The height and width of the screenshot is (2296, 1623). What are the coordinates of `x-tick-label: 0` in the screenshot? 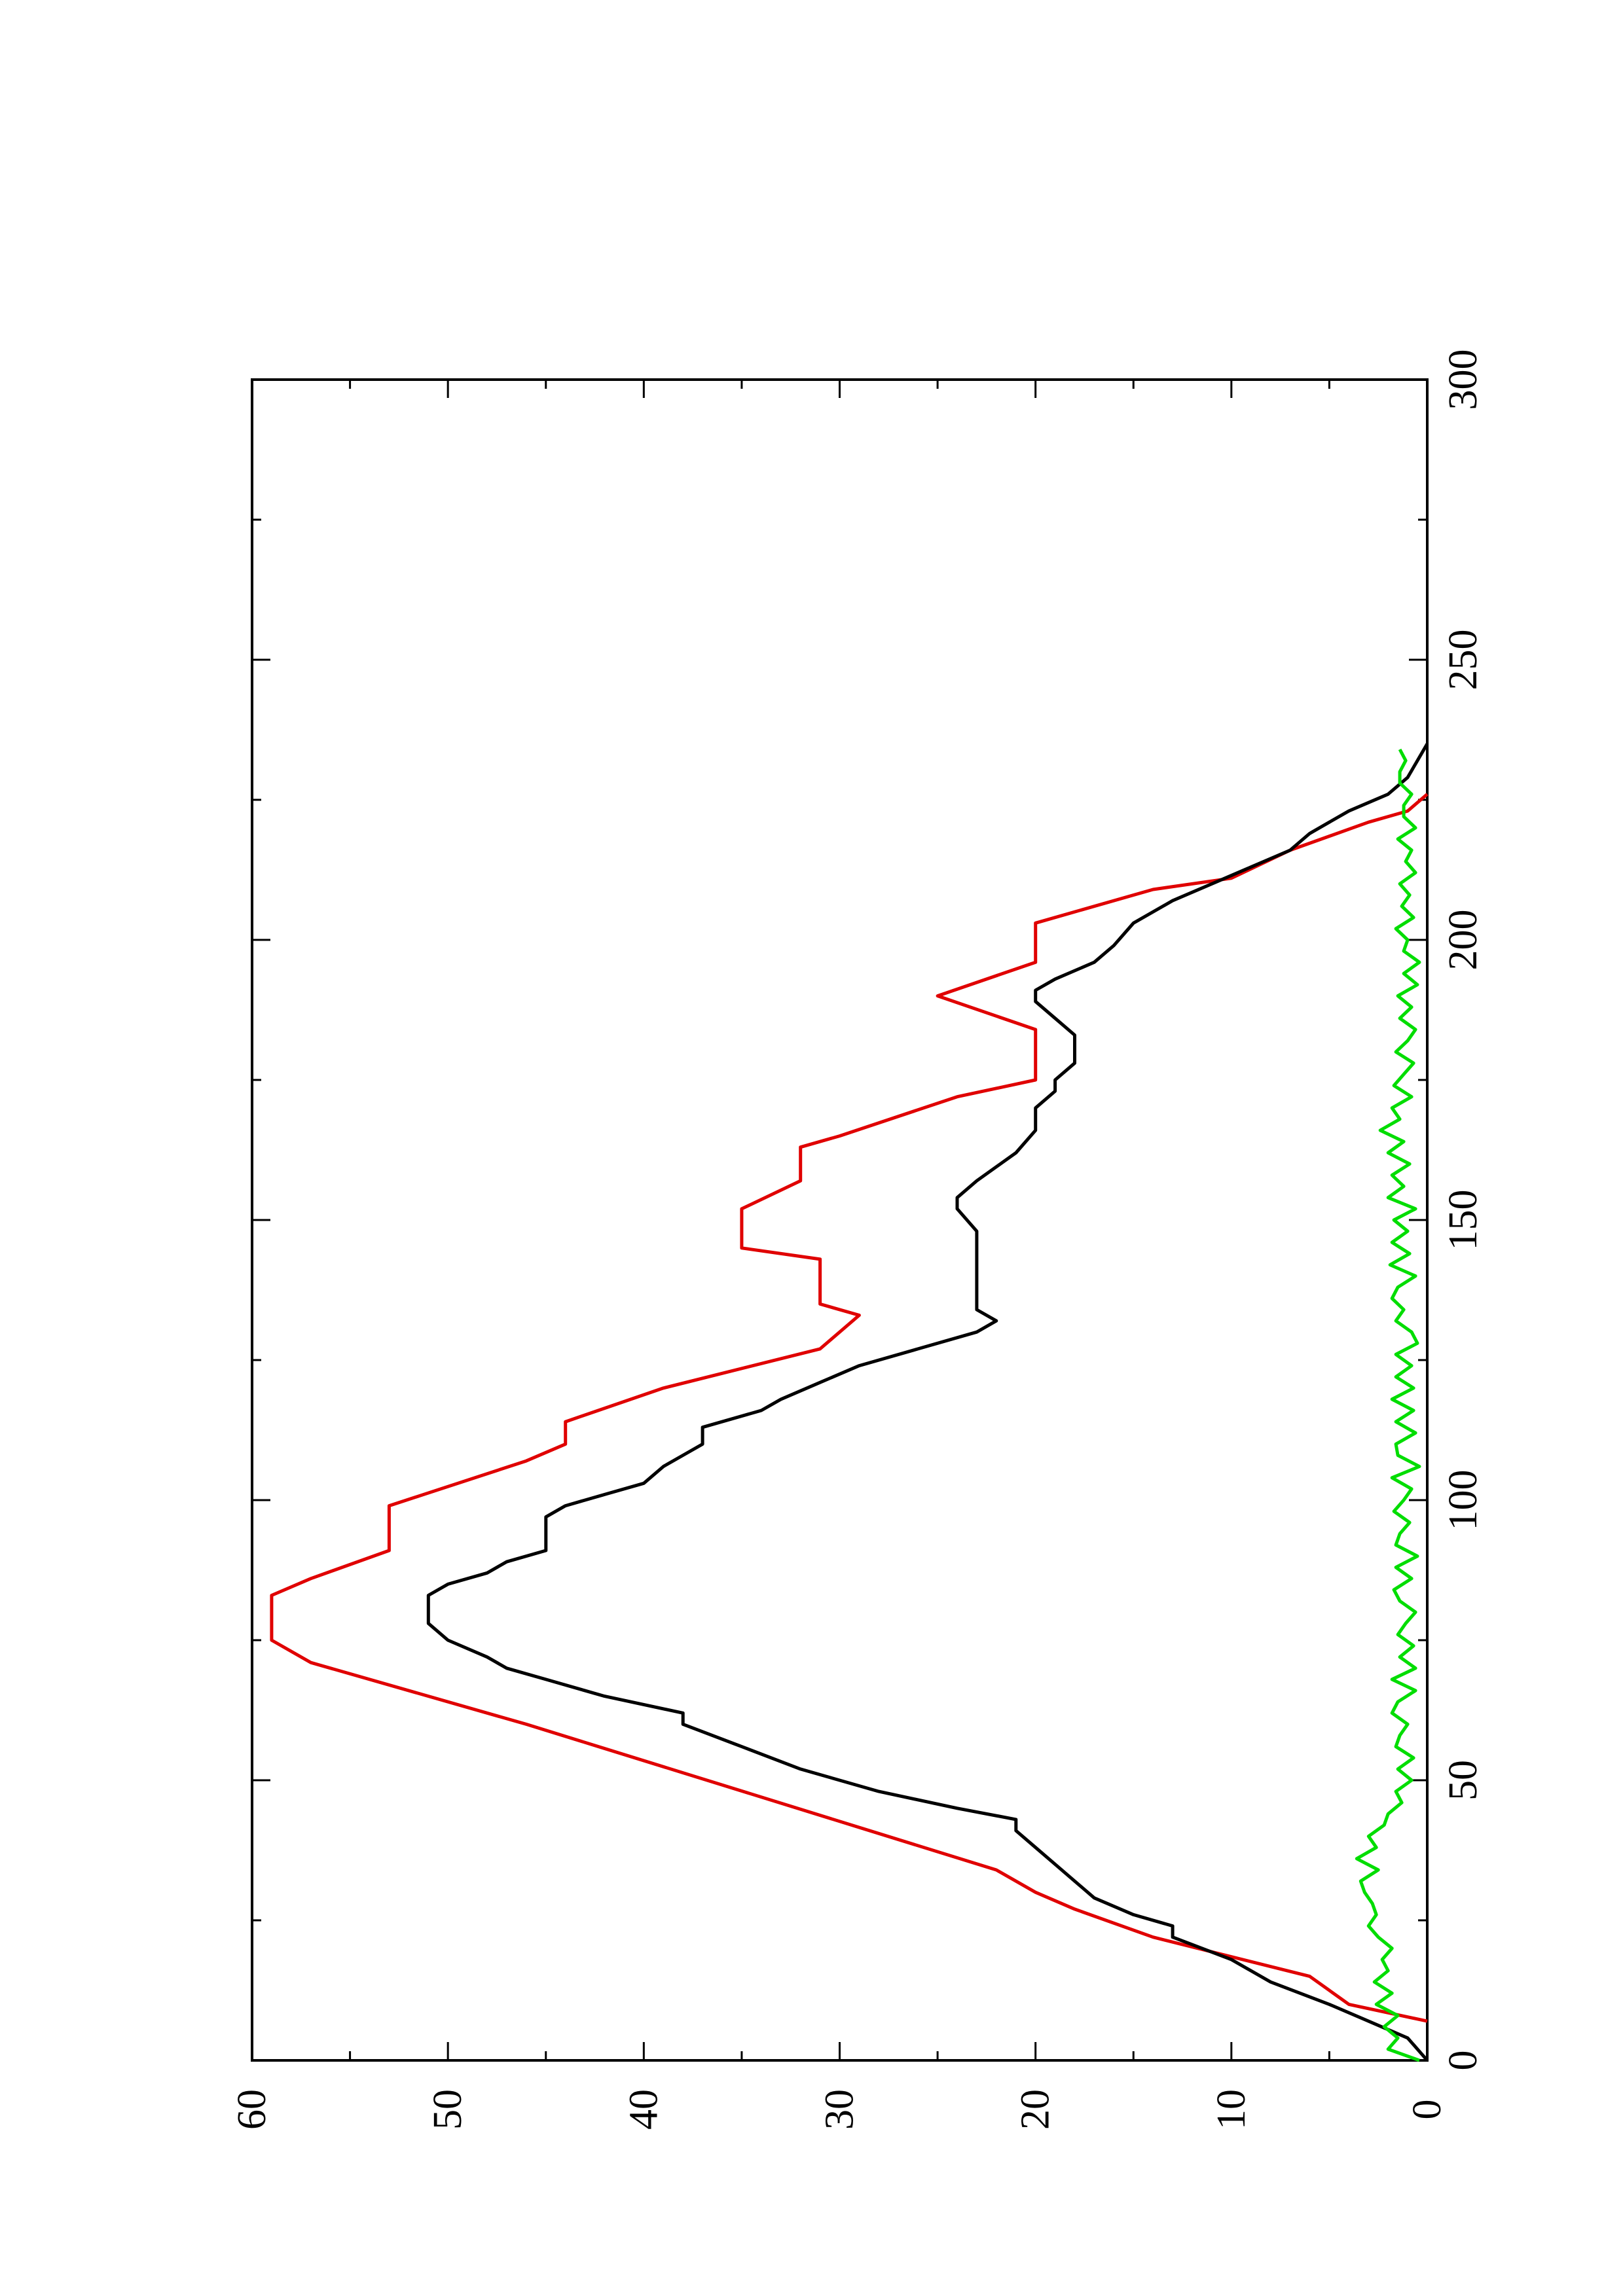 It's located at (1463, 2061).